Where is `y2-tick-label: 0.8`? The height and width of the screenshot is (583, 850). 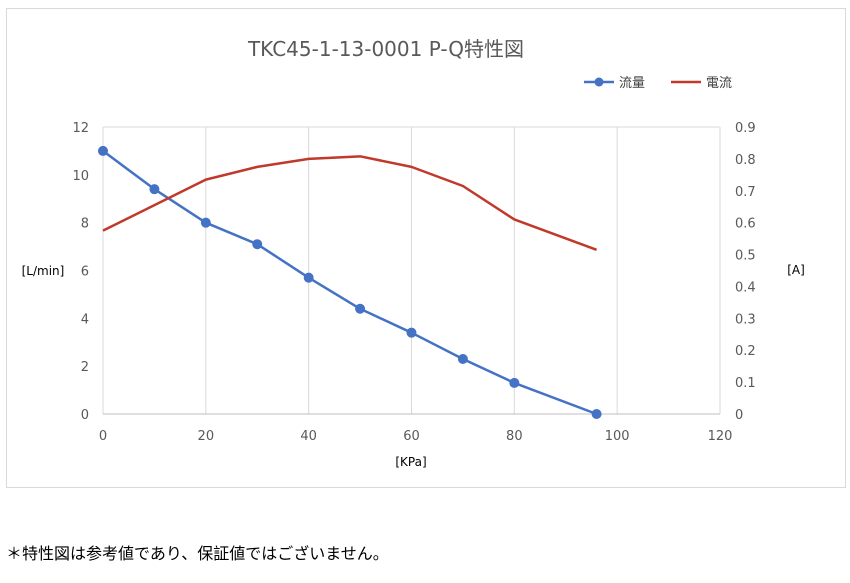 y2-tick-label: 0.8 is located at coordinates (745, 160).